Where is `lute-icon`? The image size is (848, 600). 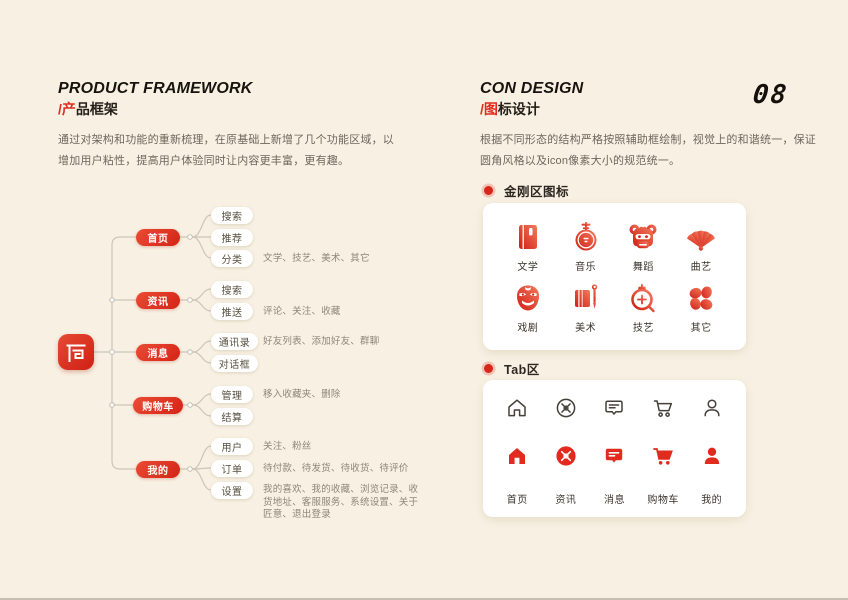
lute-icon is located at coordinates (586, 236).